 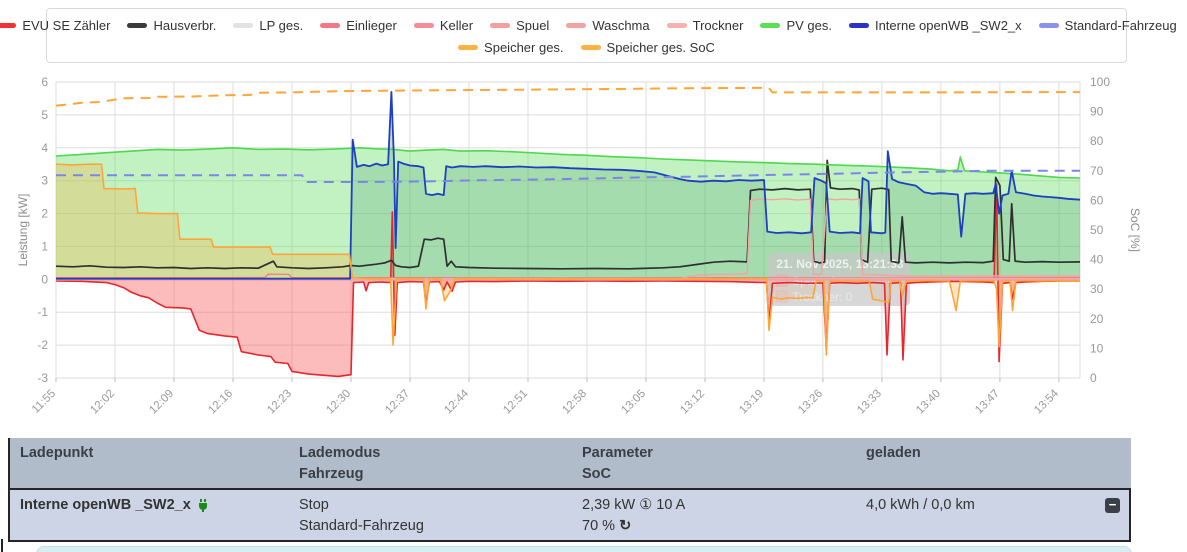 I want to click on svg-text: 12:44, so click(x=456, y=401).